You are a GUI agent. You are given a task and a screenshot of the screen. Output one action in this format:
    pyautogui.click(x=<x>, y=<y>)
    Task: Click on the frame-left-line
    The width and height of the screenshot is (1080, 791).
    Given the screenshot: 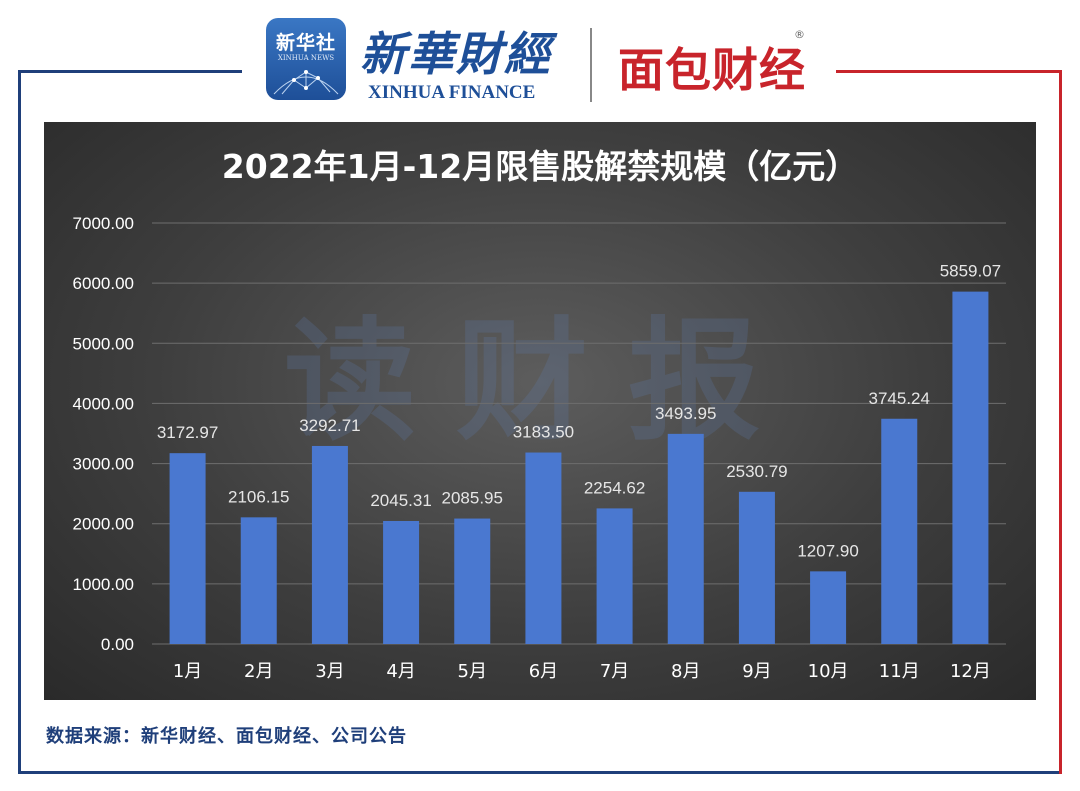 What is the action you would take?
    pyautogui.click(x=19, y=422)
    